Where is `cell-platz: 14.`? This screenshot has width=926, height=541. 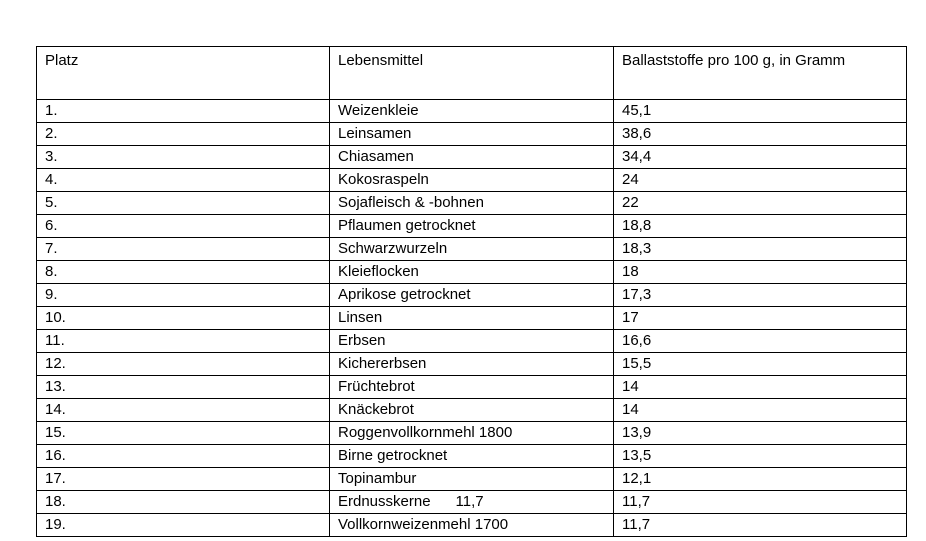 cell-platz: 14. is located at coordinates (183, 410).